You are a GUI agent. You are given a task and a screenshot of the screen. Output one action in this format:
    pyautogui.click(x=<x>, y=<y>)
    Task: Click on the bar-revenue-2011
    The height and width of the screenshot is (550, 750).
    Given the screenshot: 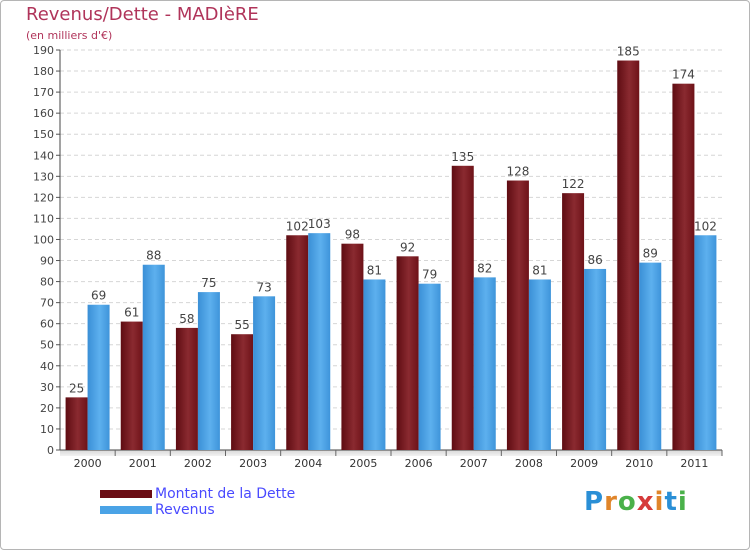 What is the action you would take?
    pyautogui.click(x=705, y=342)
    